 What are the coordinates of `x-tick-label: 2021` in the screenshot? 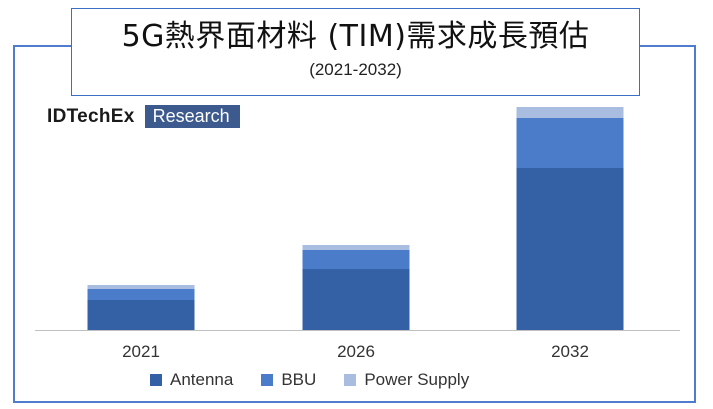 It's located at (141, 351).